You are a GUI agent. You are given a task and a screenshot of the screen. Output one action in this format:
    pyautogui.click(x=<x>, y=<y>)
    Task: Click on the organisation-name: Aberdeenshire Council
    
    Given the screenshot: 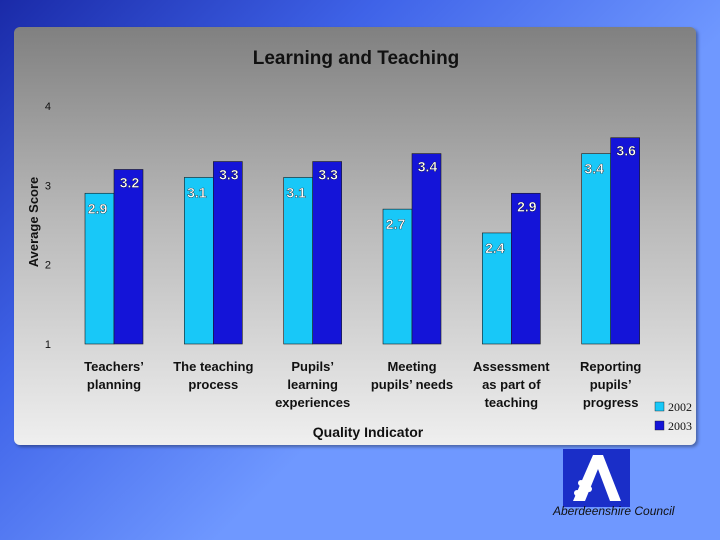 What is the action you would take?
    pyautogui.click(x=614, y=511)
    